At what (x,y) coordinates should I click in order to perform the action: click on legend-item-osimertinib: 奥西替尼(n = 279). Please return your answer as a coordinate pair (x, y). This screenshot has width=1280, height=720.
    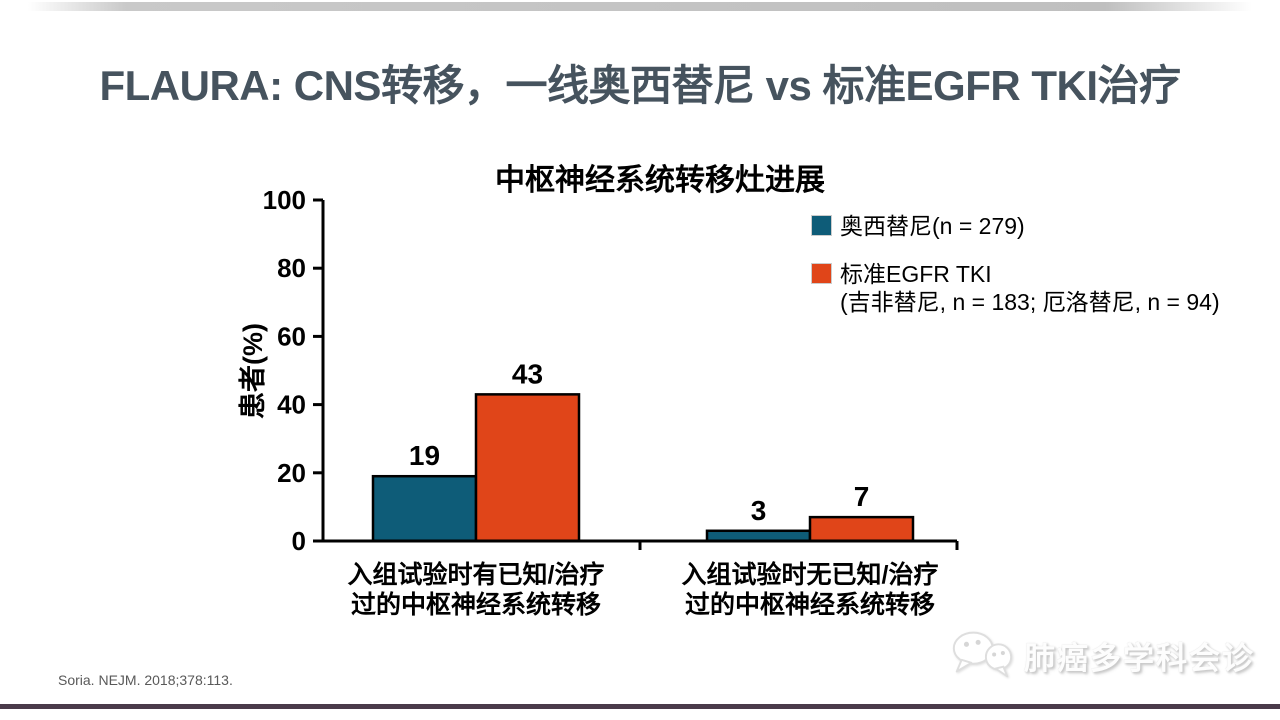
    Looking at the image, I should click on (1015, 226).